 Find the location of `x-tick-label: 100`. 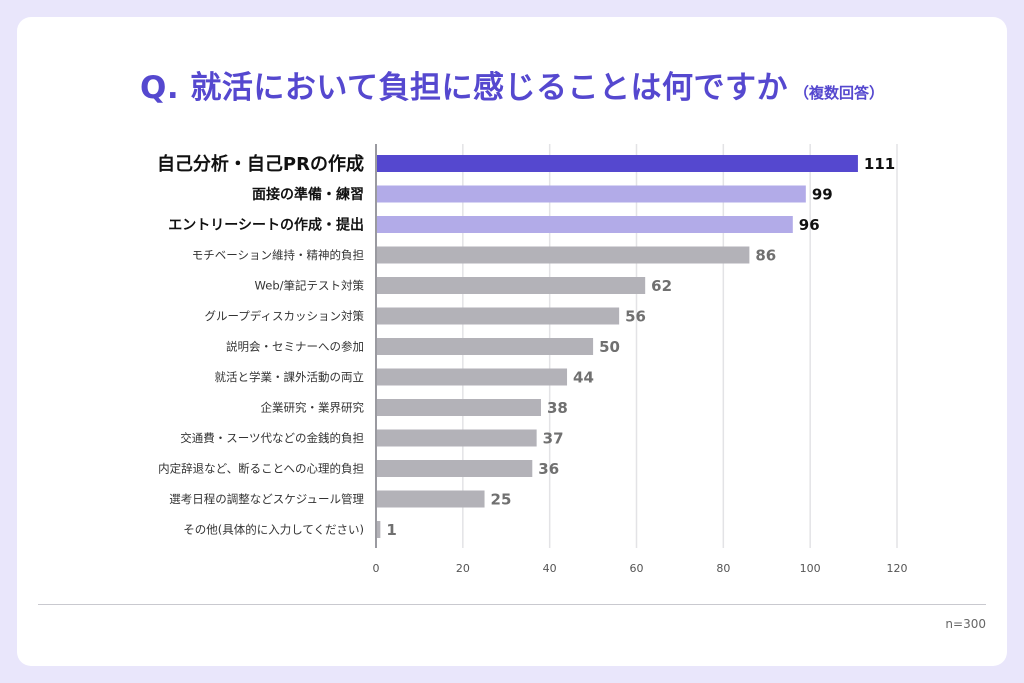

x-tick-label: 100 is located at coordinates (810, 568).